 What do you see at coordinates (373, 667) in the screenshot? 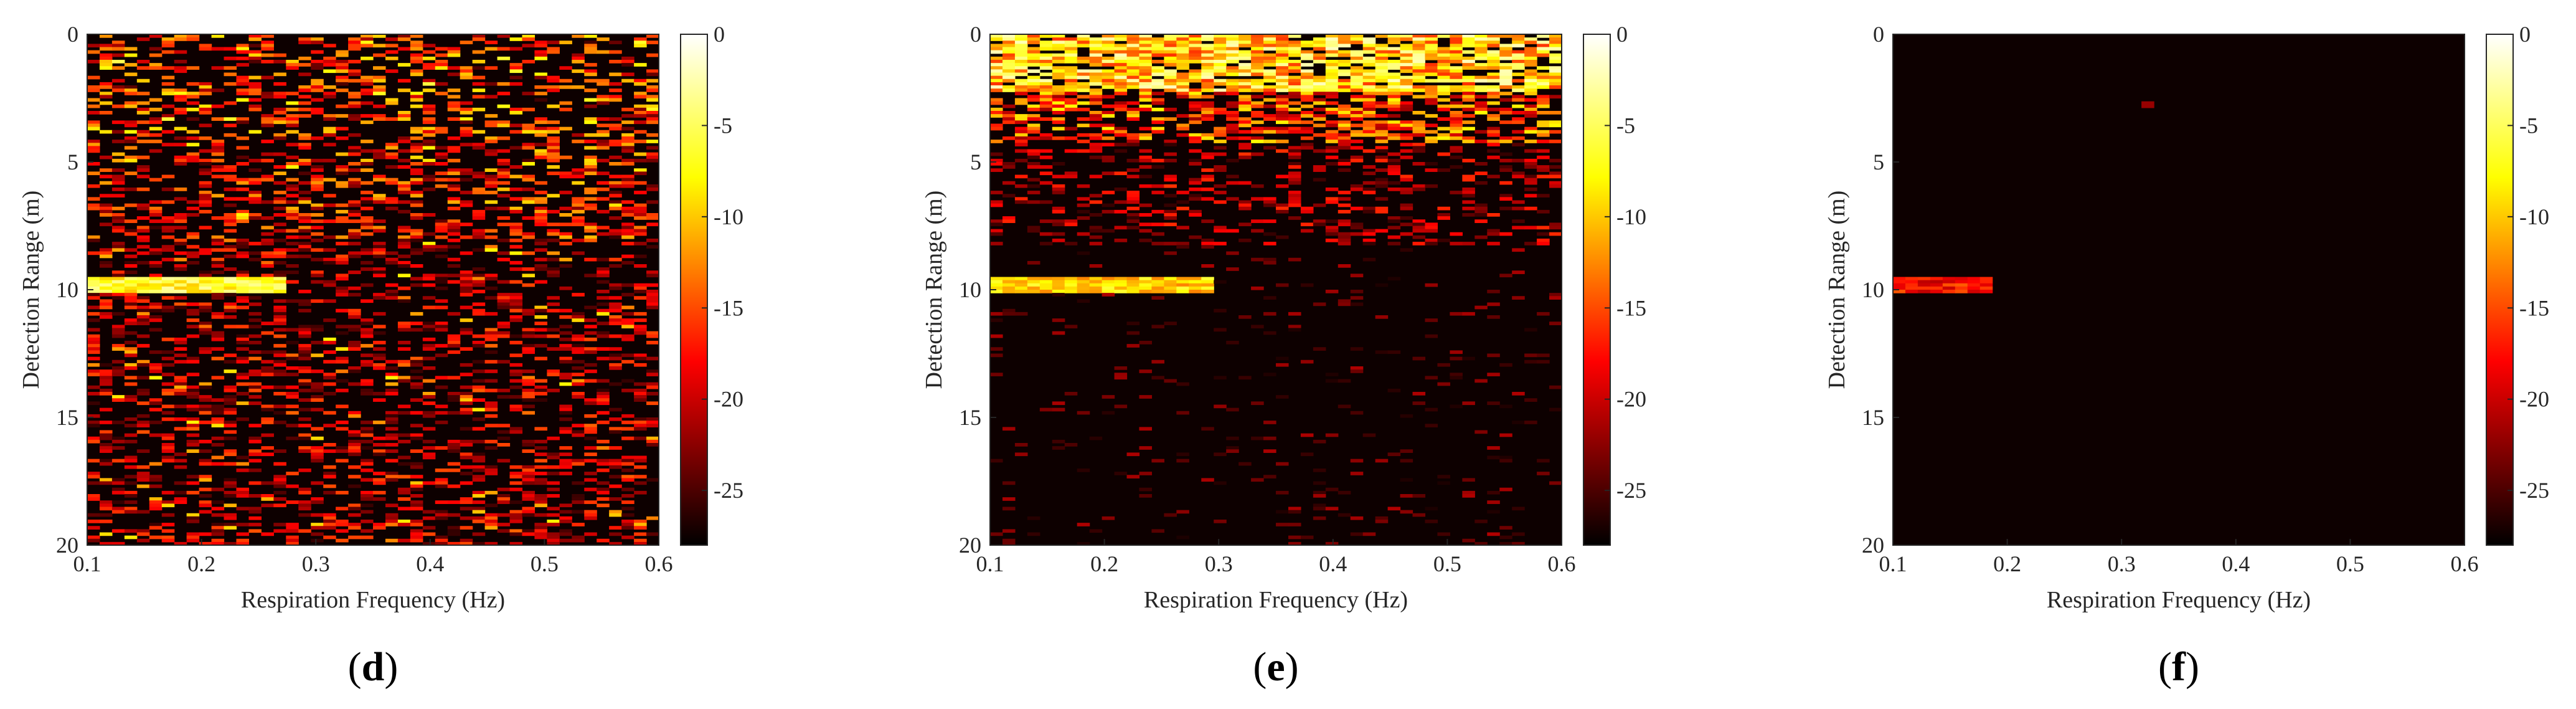
I see `panel-letter: d` at bounding box center [373, 667].